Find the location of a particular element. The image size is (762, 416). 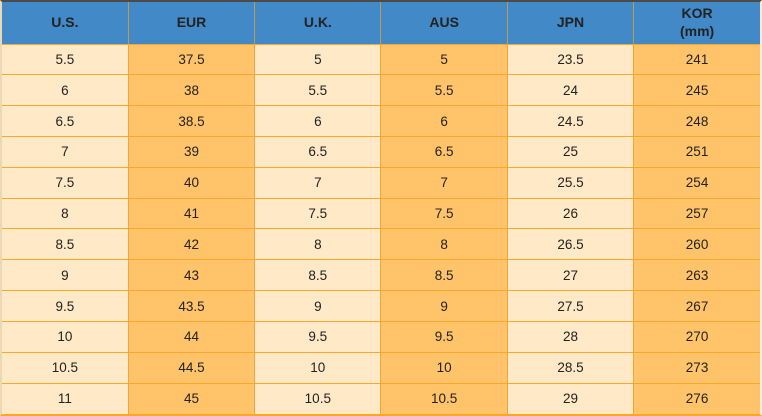

table-cell: 24.5 is located at coordinates (571, 121).